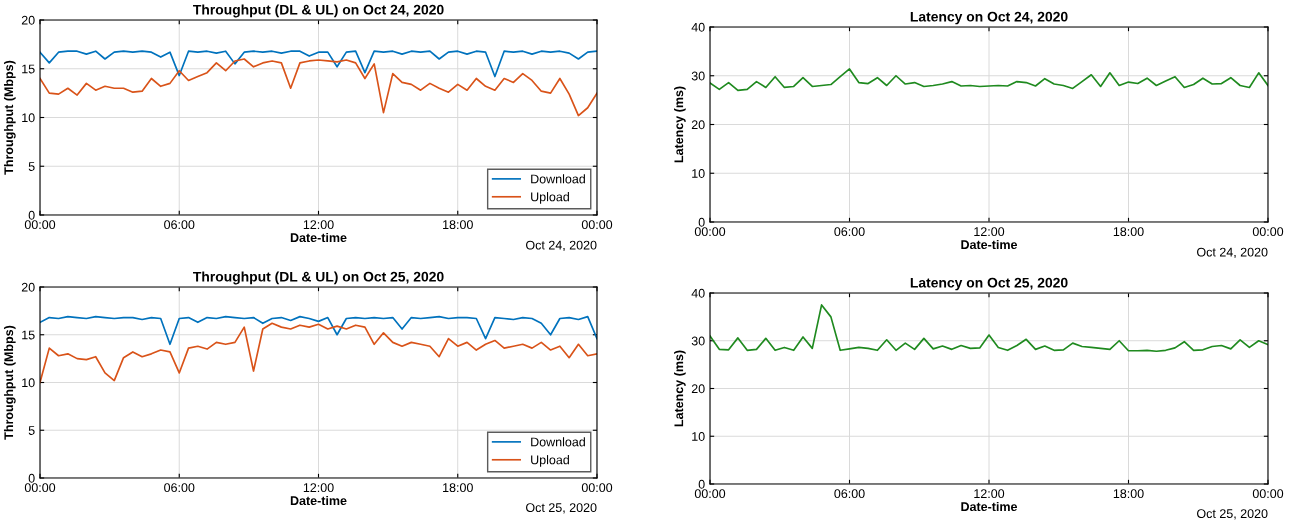 The image size is (1295, 522). What do you see at coordinates (989, 18) in the screenshot?
I see `chart-title: Latency on Oct 24, 2020` at bounding box center [989, 18].